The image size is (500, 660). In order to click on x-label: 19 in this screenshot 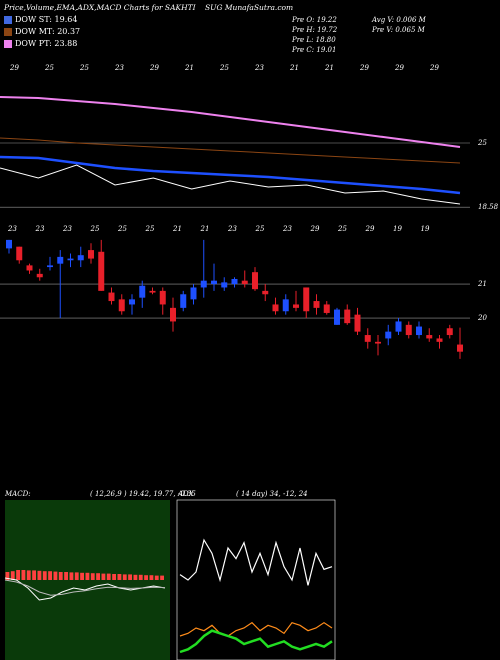, I will do `click(397, 229)`.